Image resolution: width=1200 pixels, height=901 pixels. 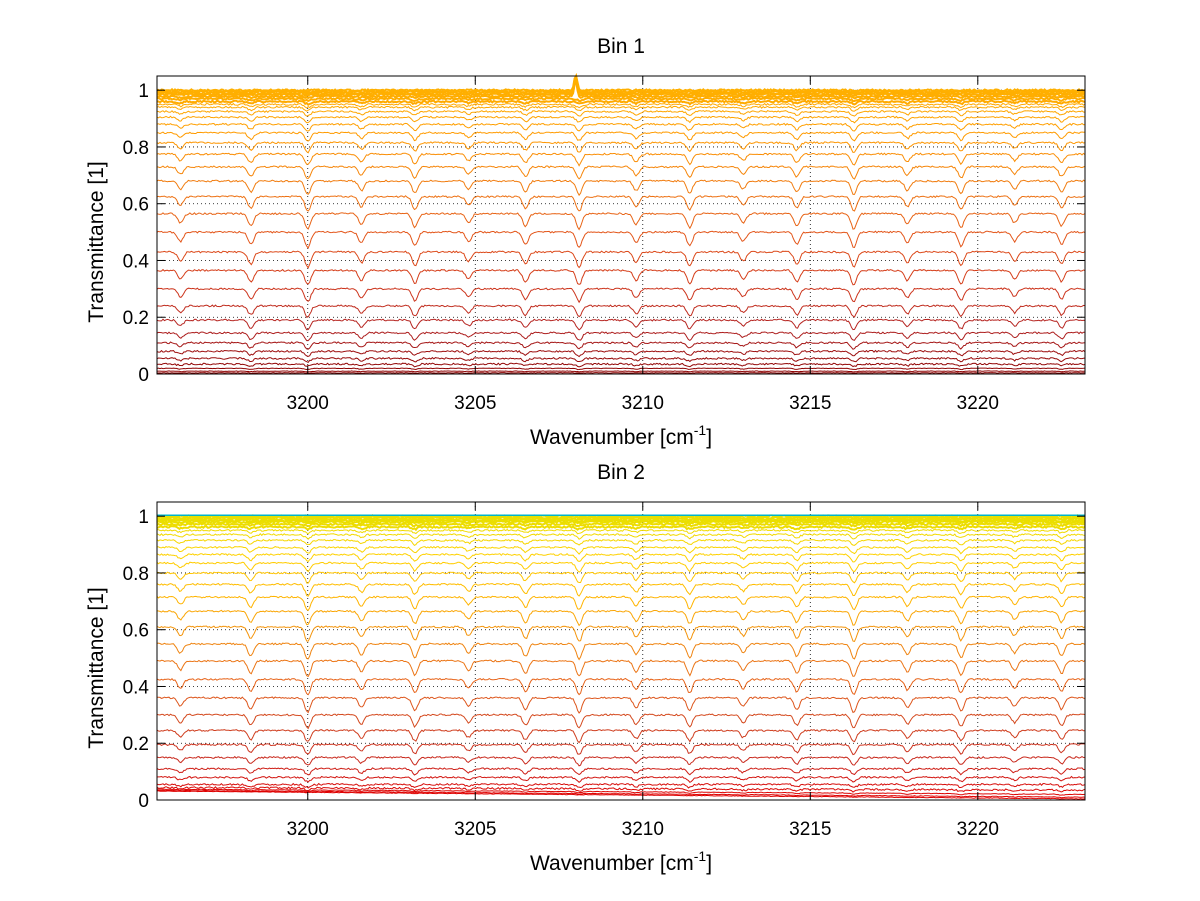 I want to click on y-axis-label-bin-2: Transmittance [1], so click(x=96, y=667).